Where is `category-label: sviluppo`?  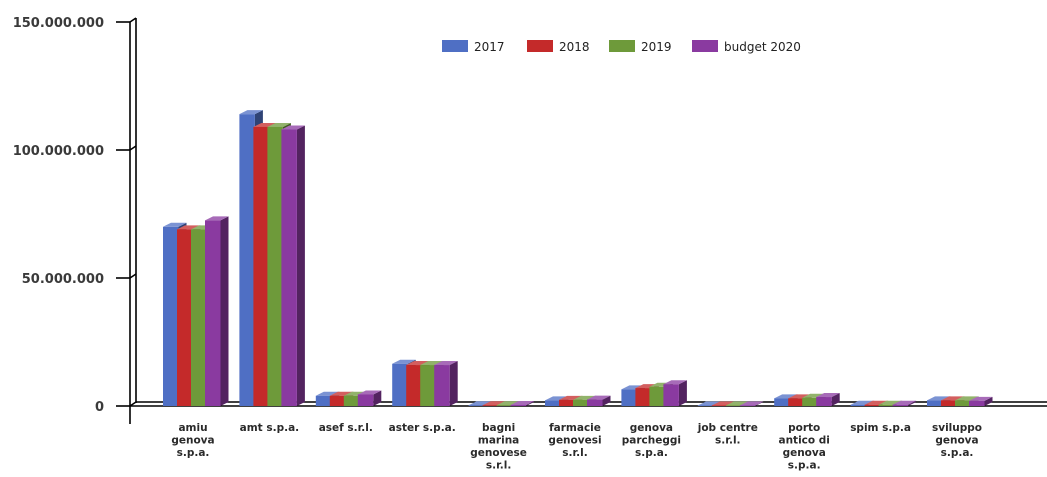
category-label: sviluppo is located at coordinates (957, 428).